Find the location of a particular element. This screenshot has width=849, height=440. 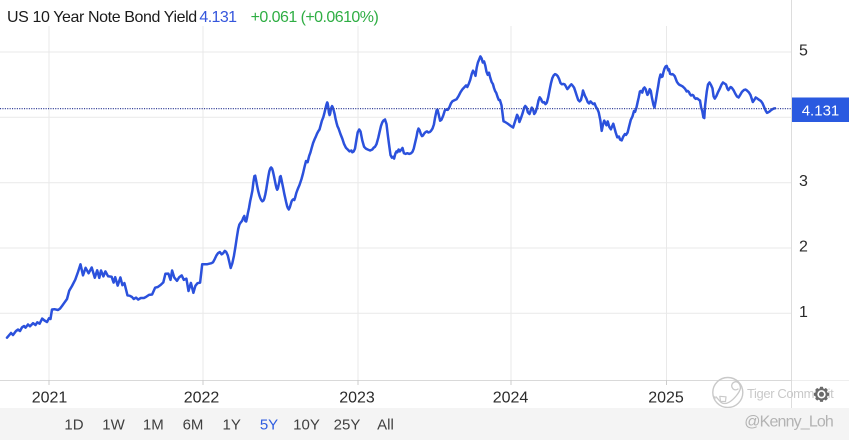

svg-text: 1D is located at coordinates (73, 425).